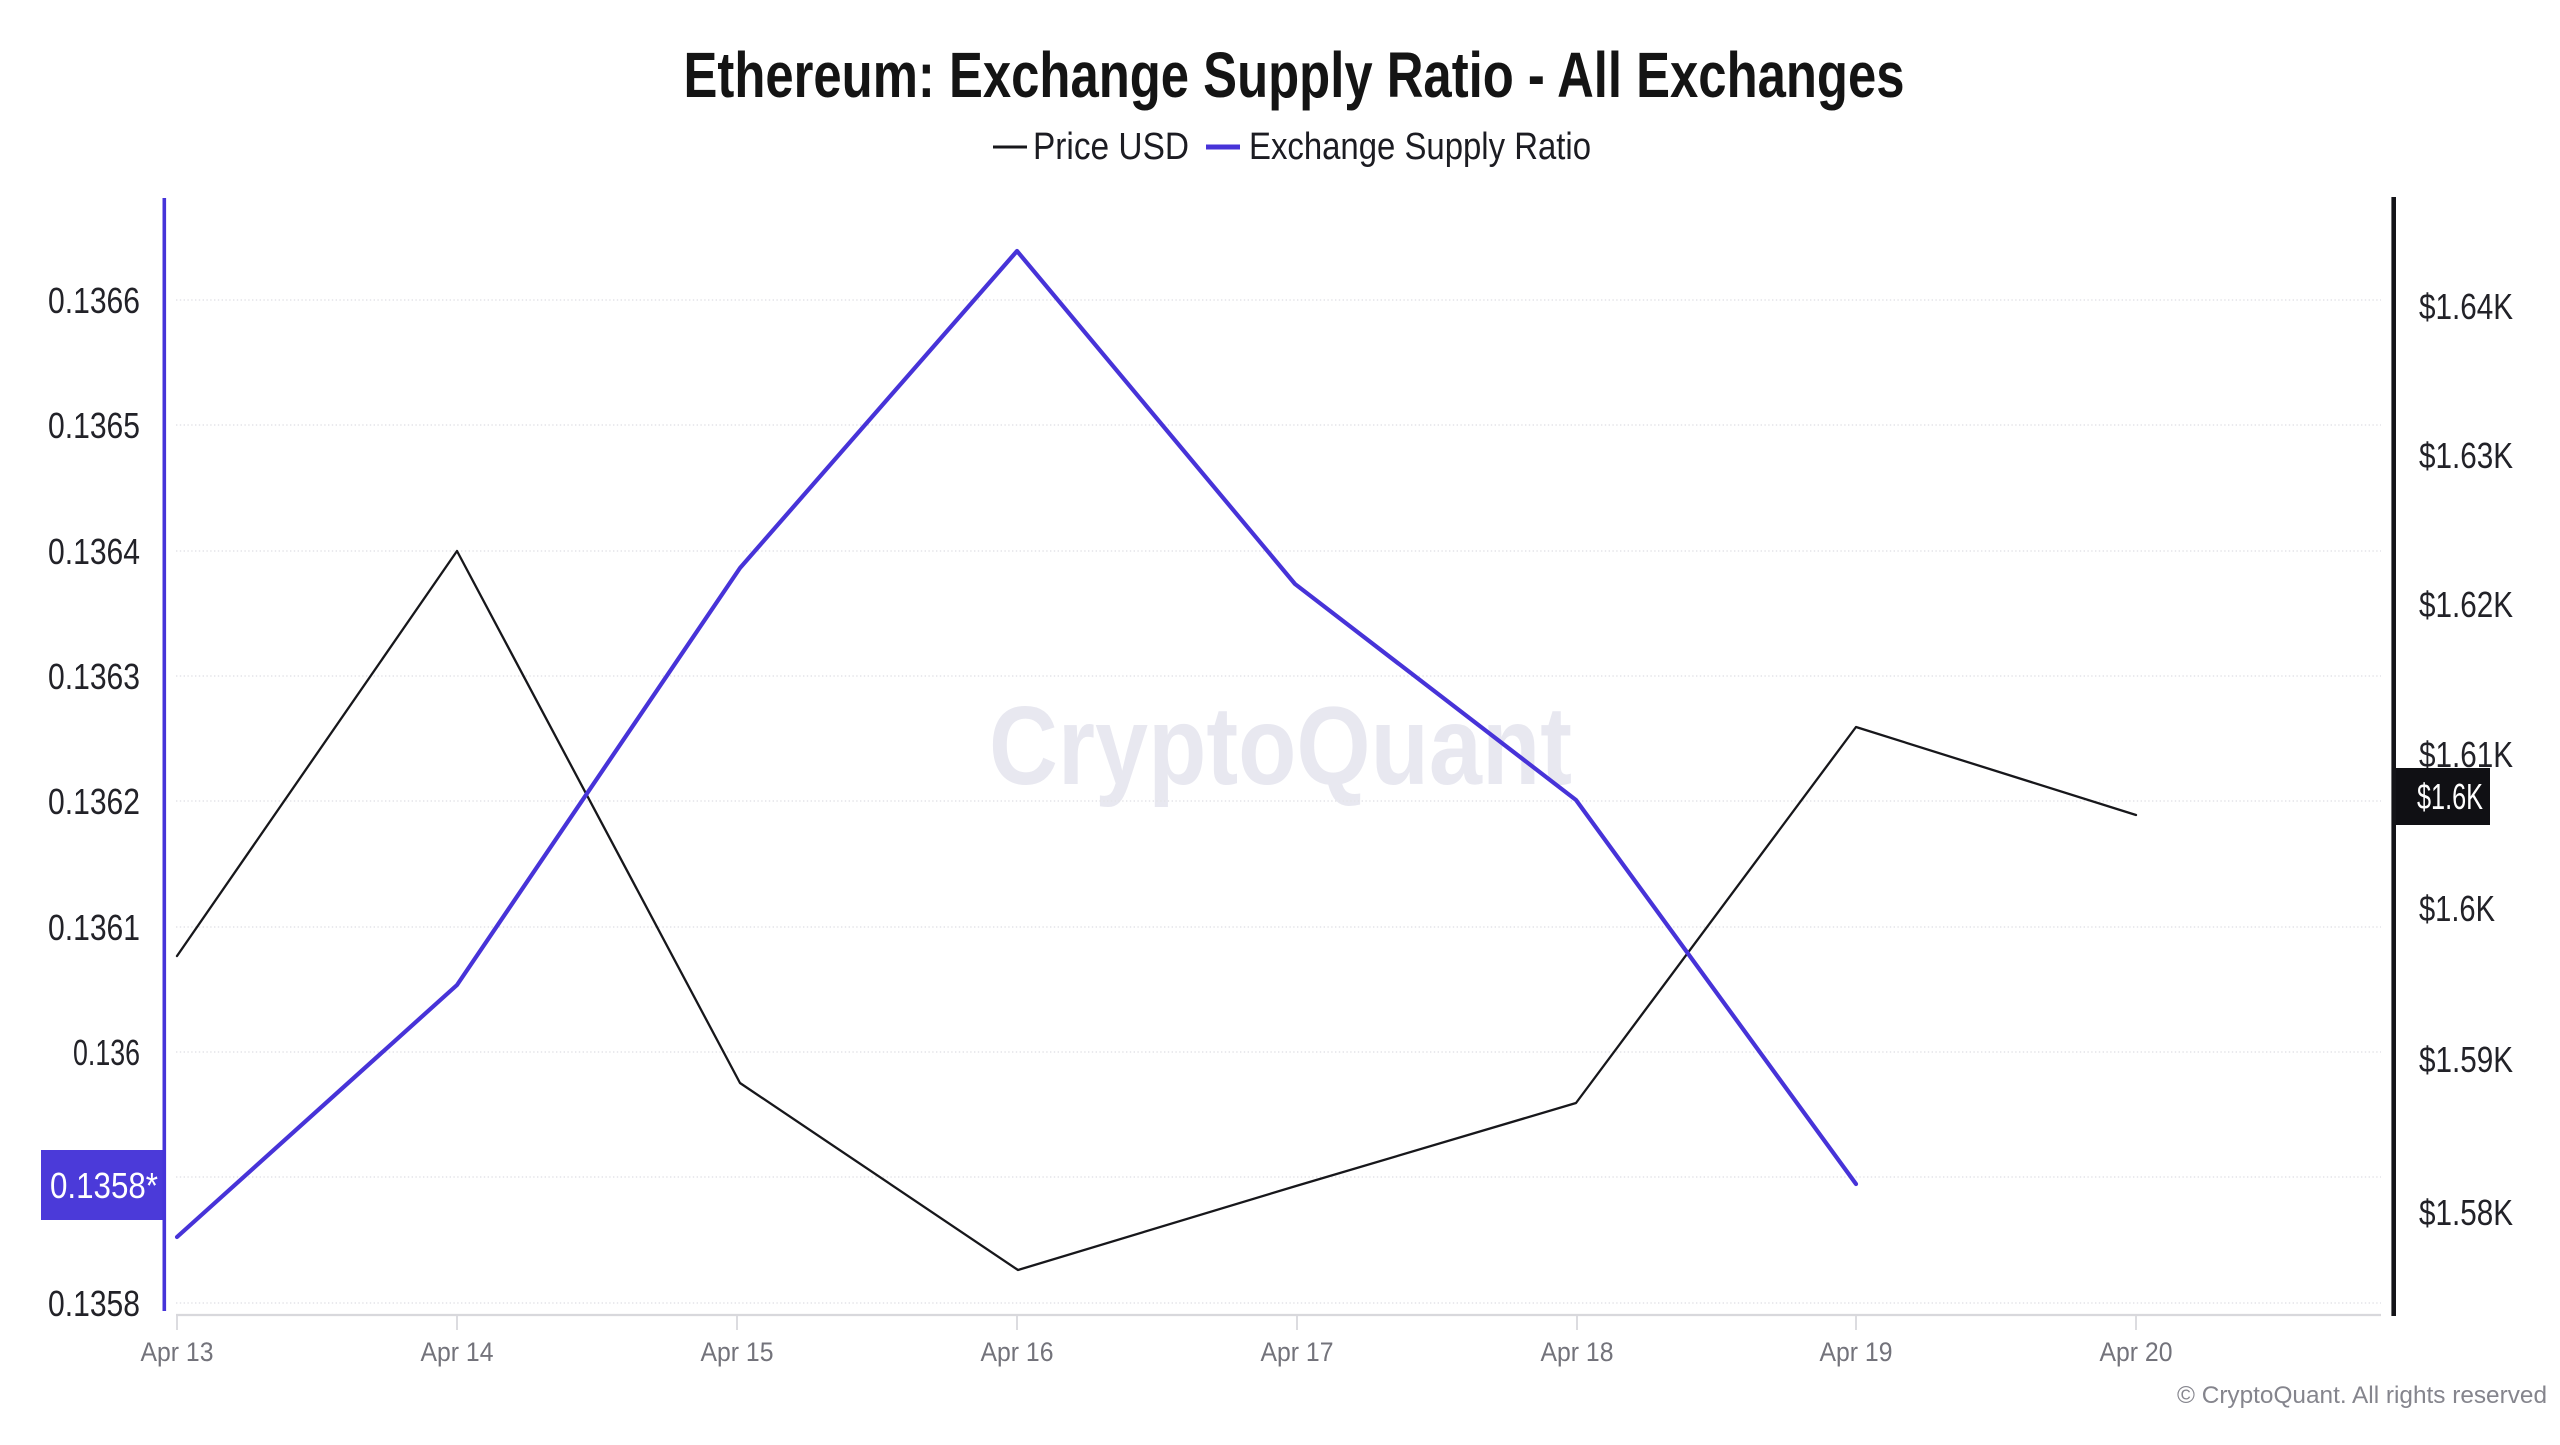  I want to click on svg-text: 0.1364, so click(94, 551).